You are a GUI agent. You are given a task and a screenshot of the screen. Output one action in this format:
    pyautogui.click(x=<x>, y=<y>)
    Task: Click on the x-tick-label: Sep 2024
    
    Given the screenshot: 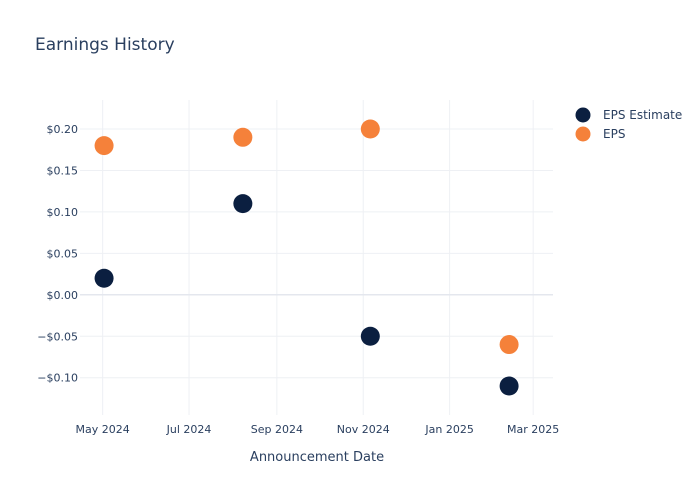 What is the action you would take?
    pyautogui.click(x=277, y=429)
    